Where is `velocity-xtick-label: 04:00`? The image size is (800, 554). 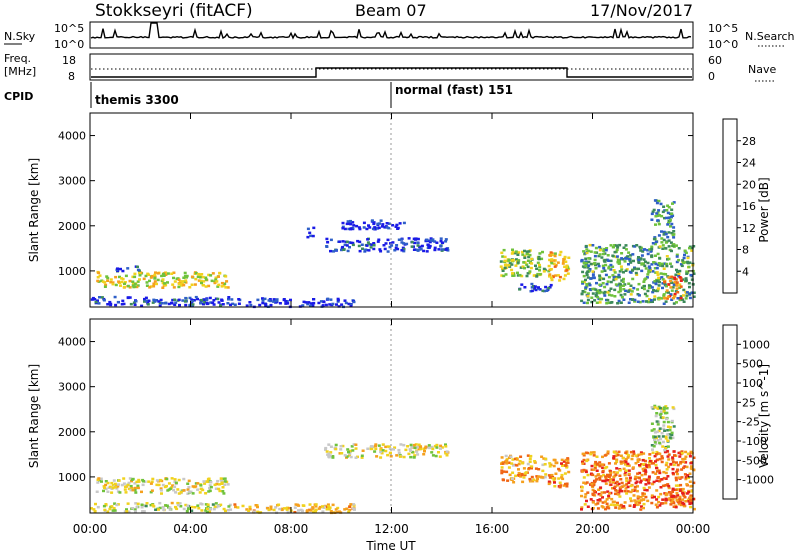 velocity-xtick-label: 04:00 is located at coordinates (190, 529).